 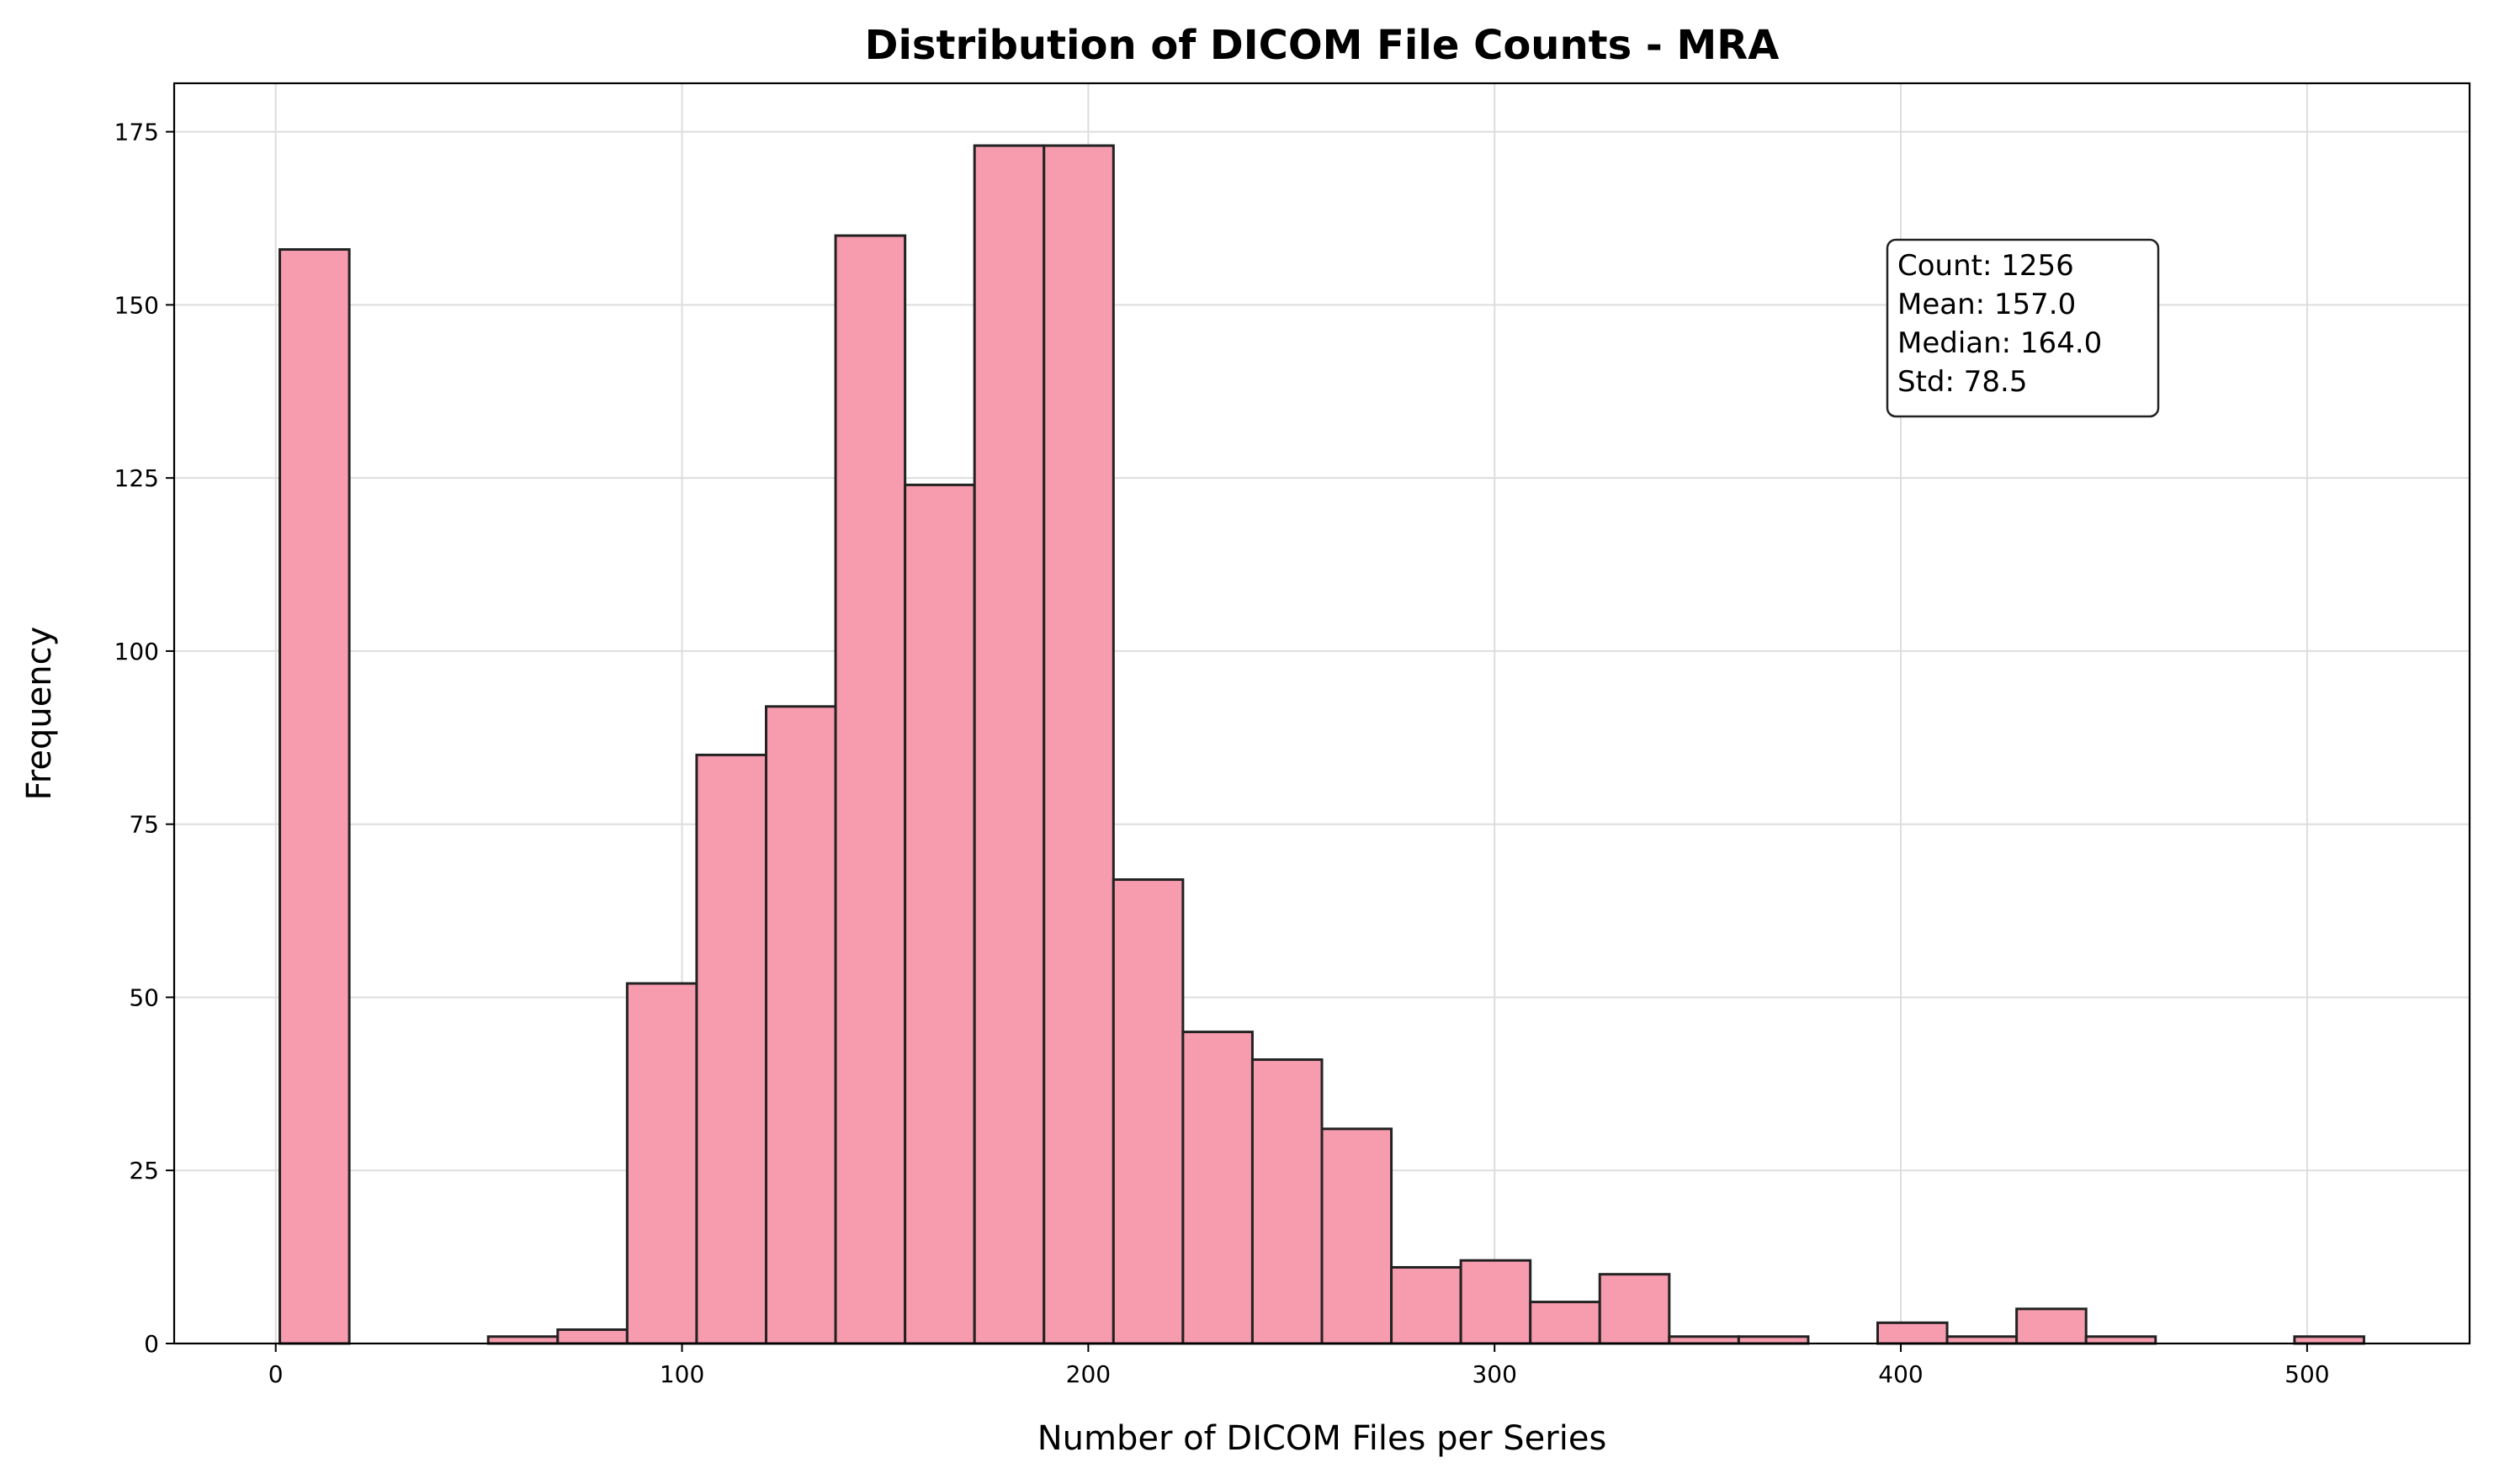 What do you see at coordinates (144, 997) in the screenshot?
I see `y-tick-label: 50` at bounding box center [144, 997].